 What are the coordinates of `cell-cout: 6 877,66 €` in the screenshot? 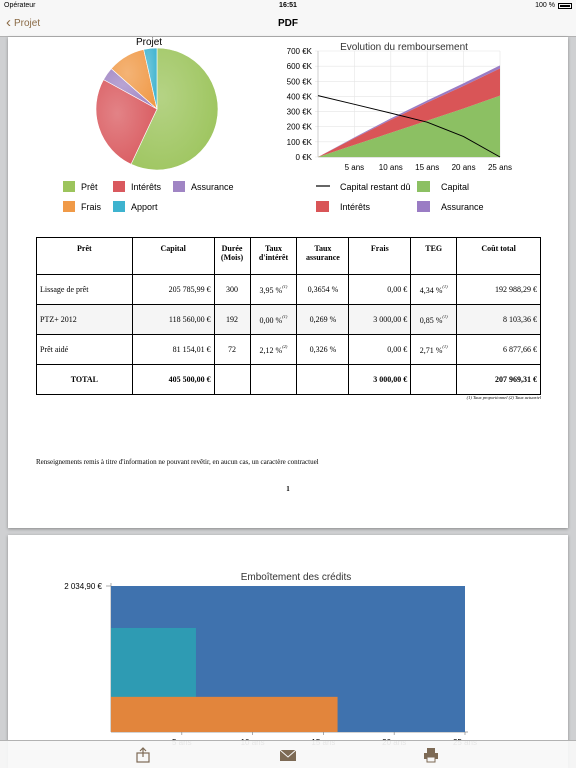 It's located at (498, 349).